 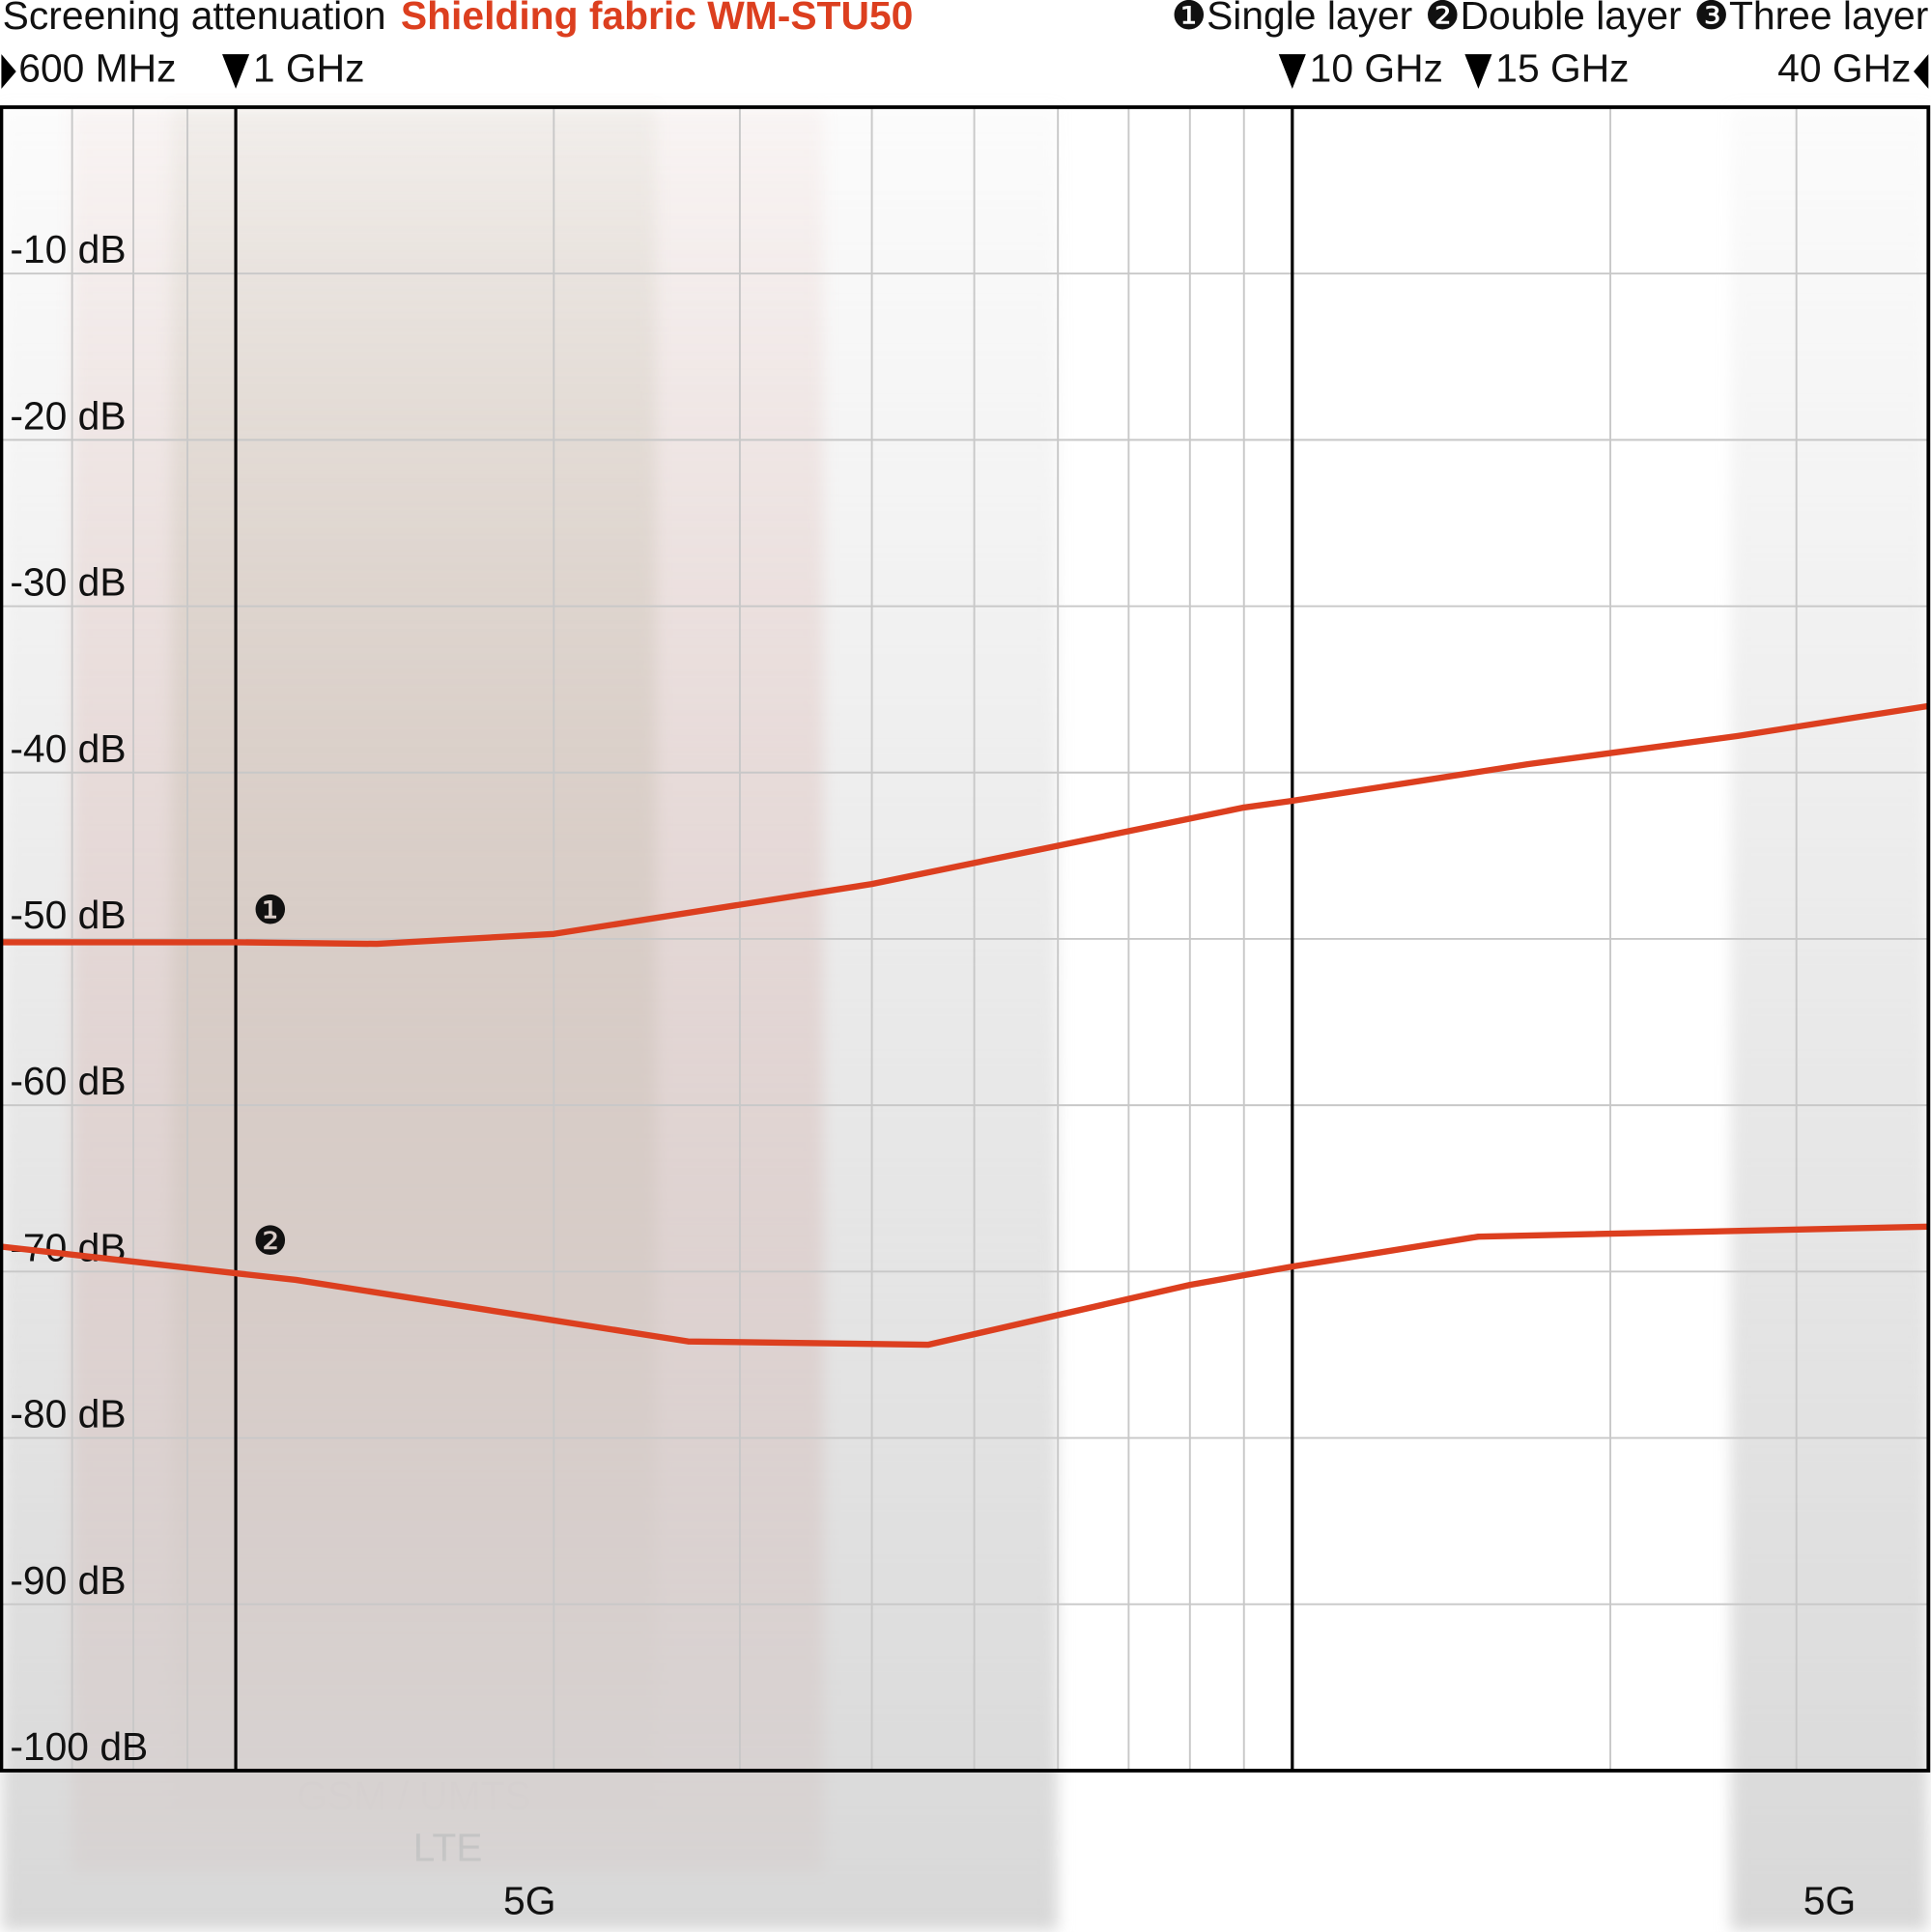 What do you see at coordinates (1443, 19) in the screenshot?
I see `legend-marker: ❷` at bounding box center [1443, 19].